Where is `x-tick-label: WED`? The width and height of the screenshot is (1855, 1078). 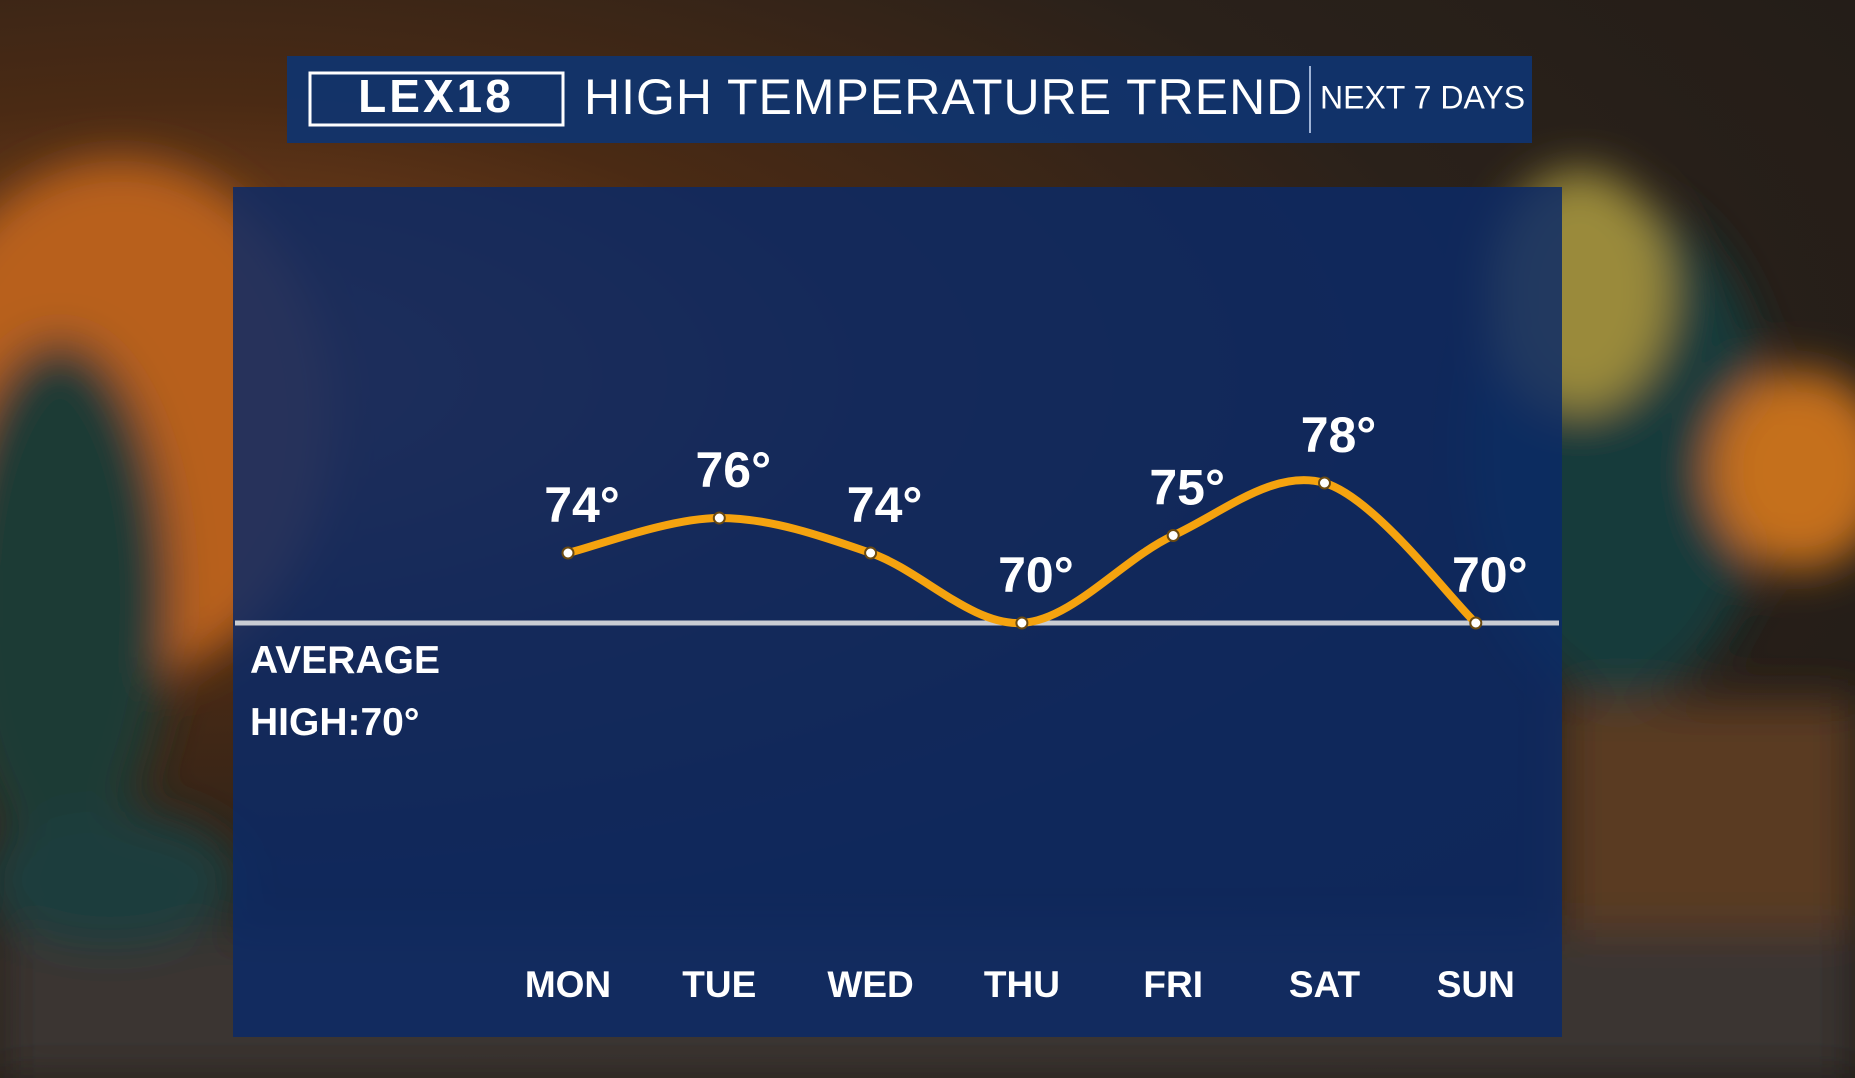
x-tick-label: WED is located at coordinates (870, 984).